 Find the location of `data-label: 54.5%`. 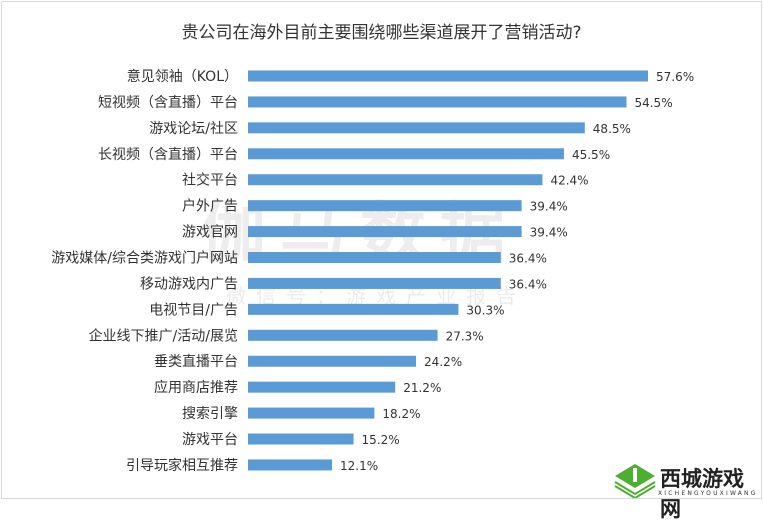

data-label: 54.5% is located at coordinates (653, 103).